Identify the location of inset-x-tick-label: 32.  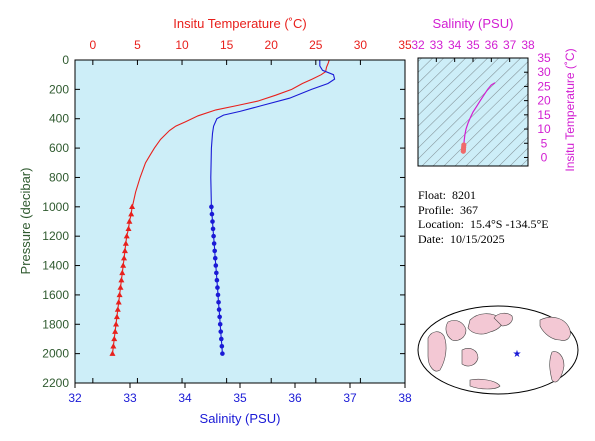
(418, 45).